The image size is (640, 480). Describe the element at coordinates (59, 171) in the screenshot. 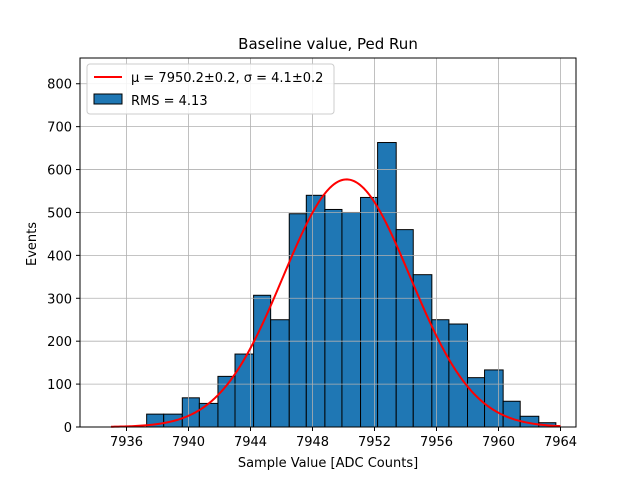

I see `y-tick-label: 600` at that location.